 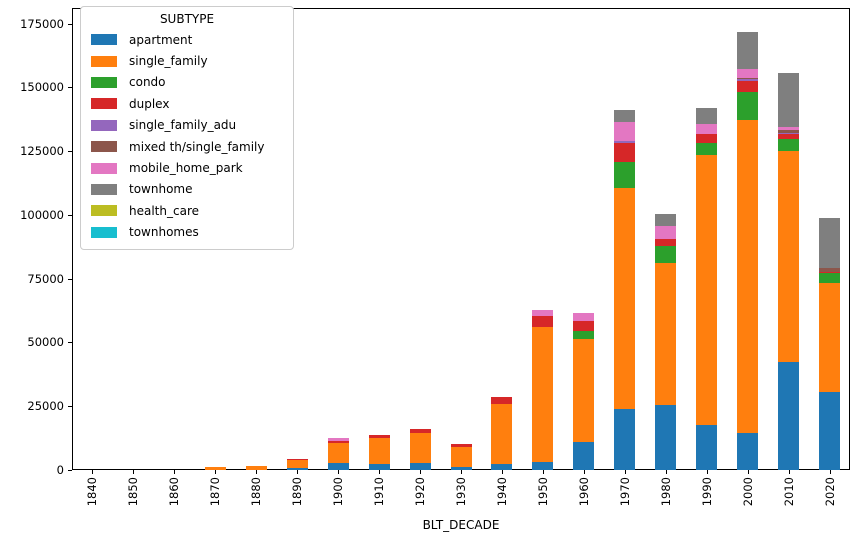 What do you see at coordinates (104, 168) in the screenshot?
I see `legend-swatch-mobile-home-park` at bounding box center [104, 168].